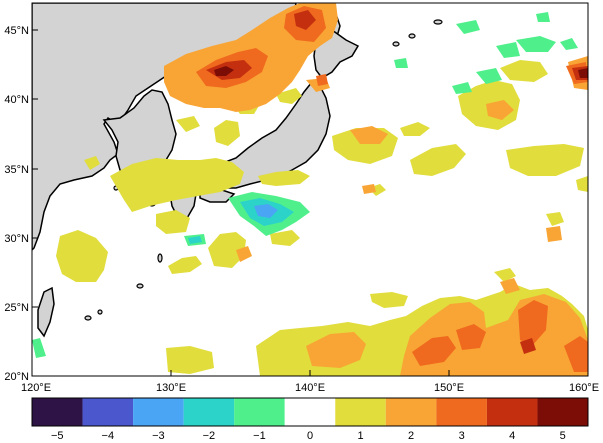 The height and width of the screenshot is (443, 603). Describe the element at coordinates (57, 436) in the screenshot. I see `colorbar-label: −5` at that location.